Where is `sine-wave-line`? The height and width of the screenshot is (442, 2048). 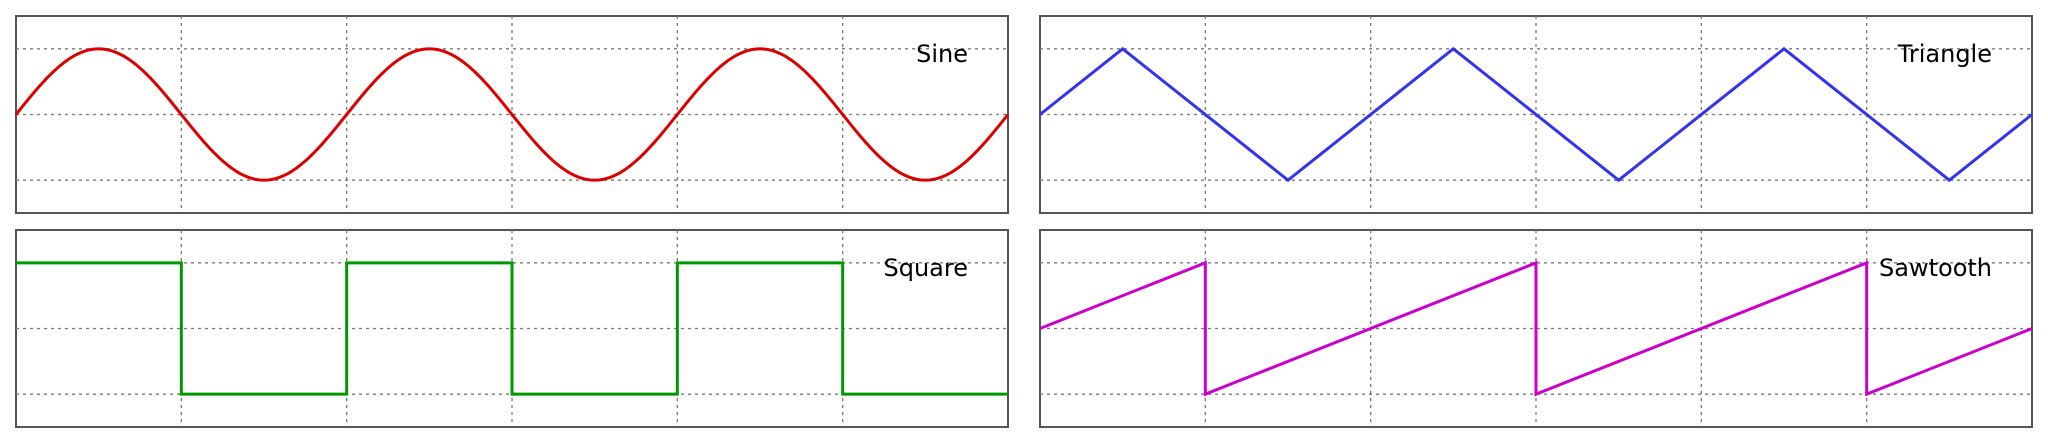
sine-wave-line is located at coordinates (512, 114).